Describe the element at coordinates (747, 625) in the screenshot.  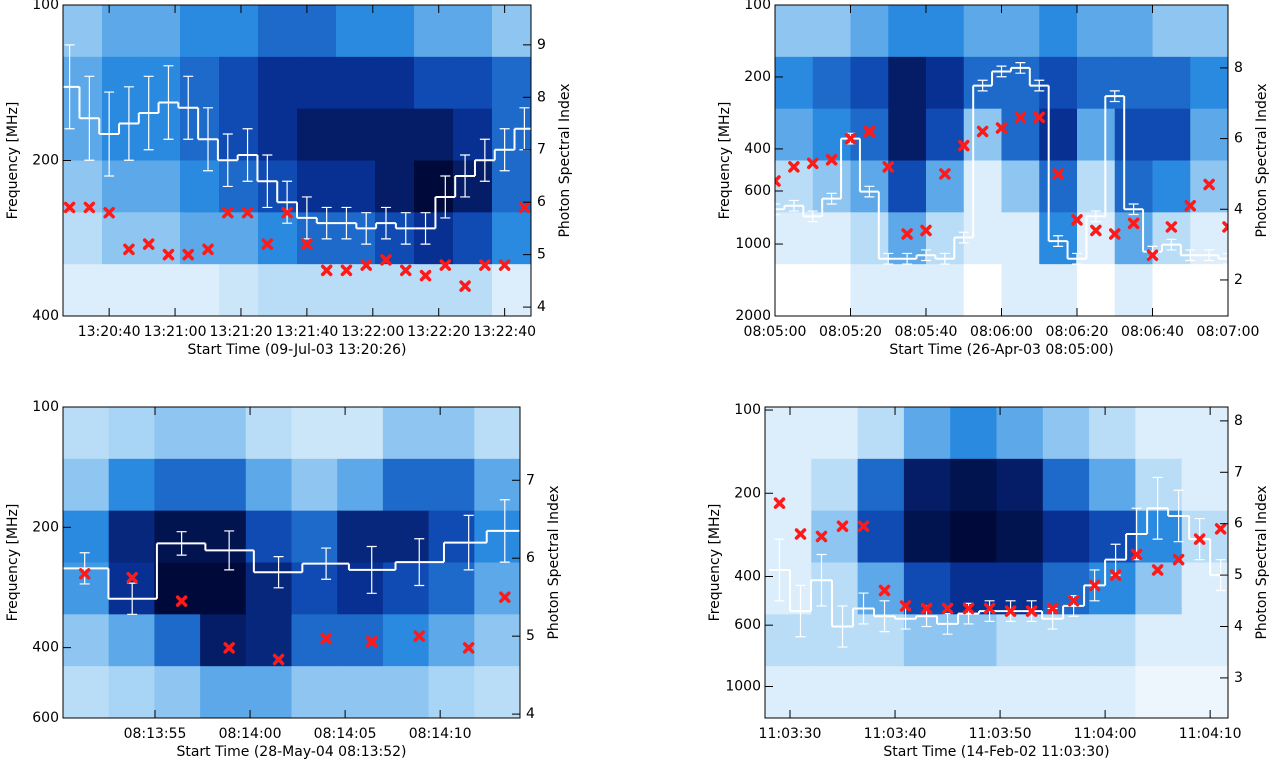
I see `y-tick-label: 600` at that location.